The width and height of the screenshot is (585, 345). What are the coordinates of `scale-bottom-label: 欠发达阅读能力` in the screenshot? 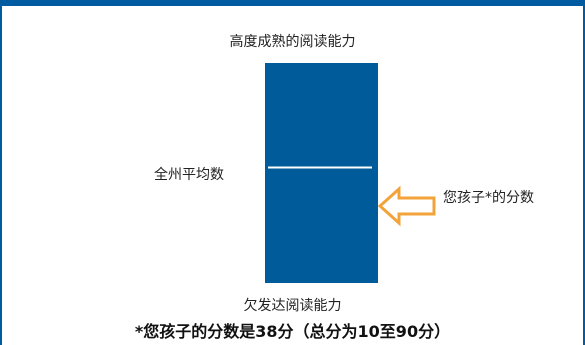 It's located at (292, 306).